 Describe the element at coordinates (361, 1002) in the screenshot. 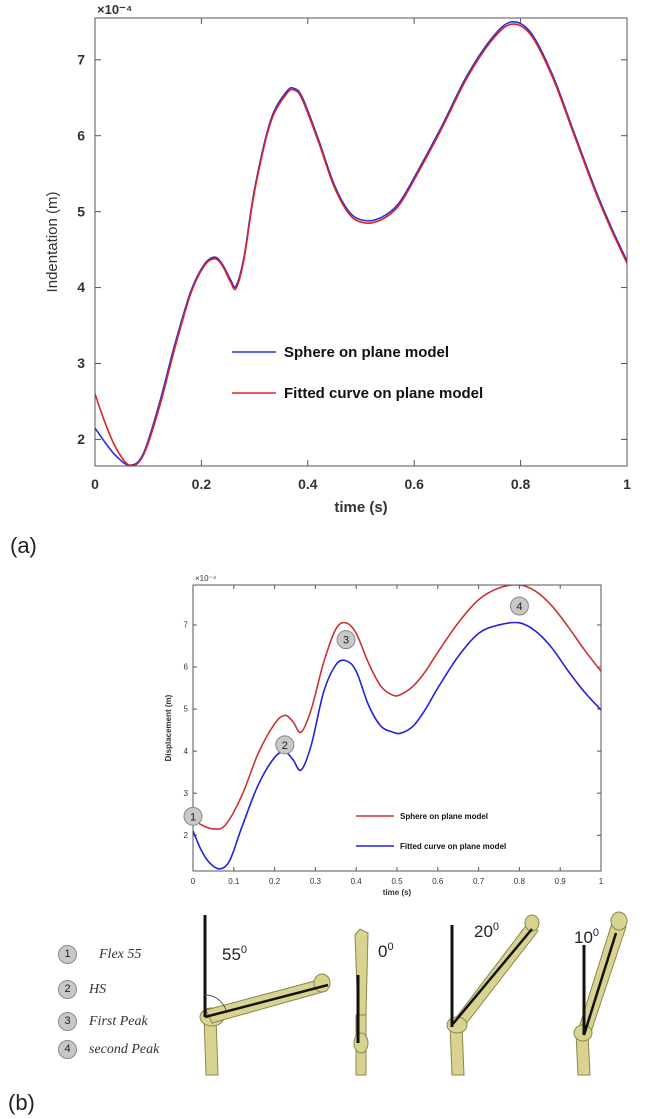

I see `leg-pose-hs` at that location.